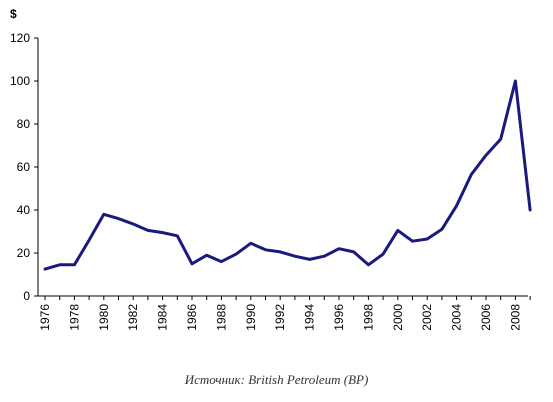 The width and height of the screenshot is (553, 402). Describe the element at coordinates (26, 296) in the screenshot. I see `y-tick-label: 0` at that location.